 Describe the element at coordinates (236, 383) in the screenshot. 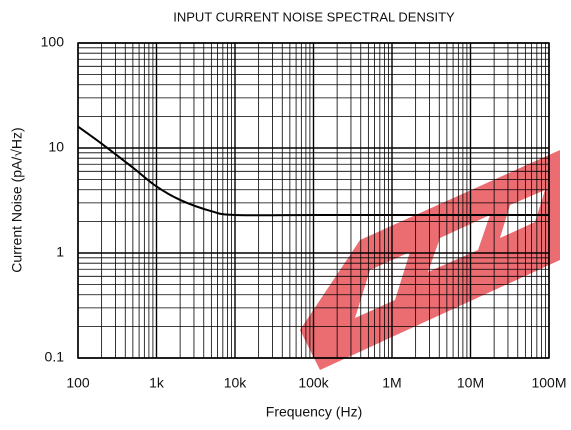

I see `x-tick-label: 10k` at that location.